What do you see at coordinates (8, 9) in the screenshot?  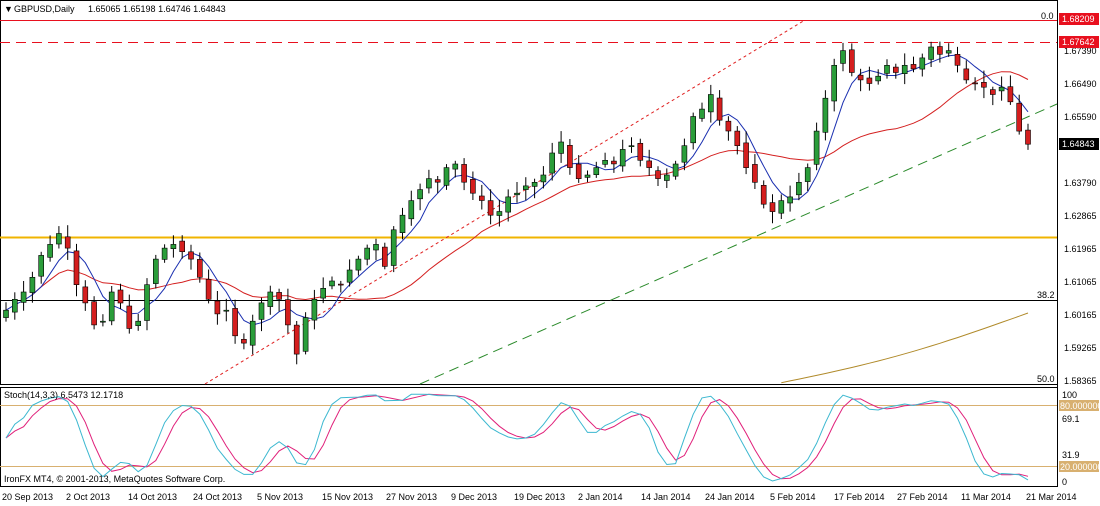 I see `collapse-icon: ▼` at bounding box center [8, 9].